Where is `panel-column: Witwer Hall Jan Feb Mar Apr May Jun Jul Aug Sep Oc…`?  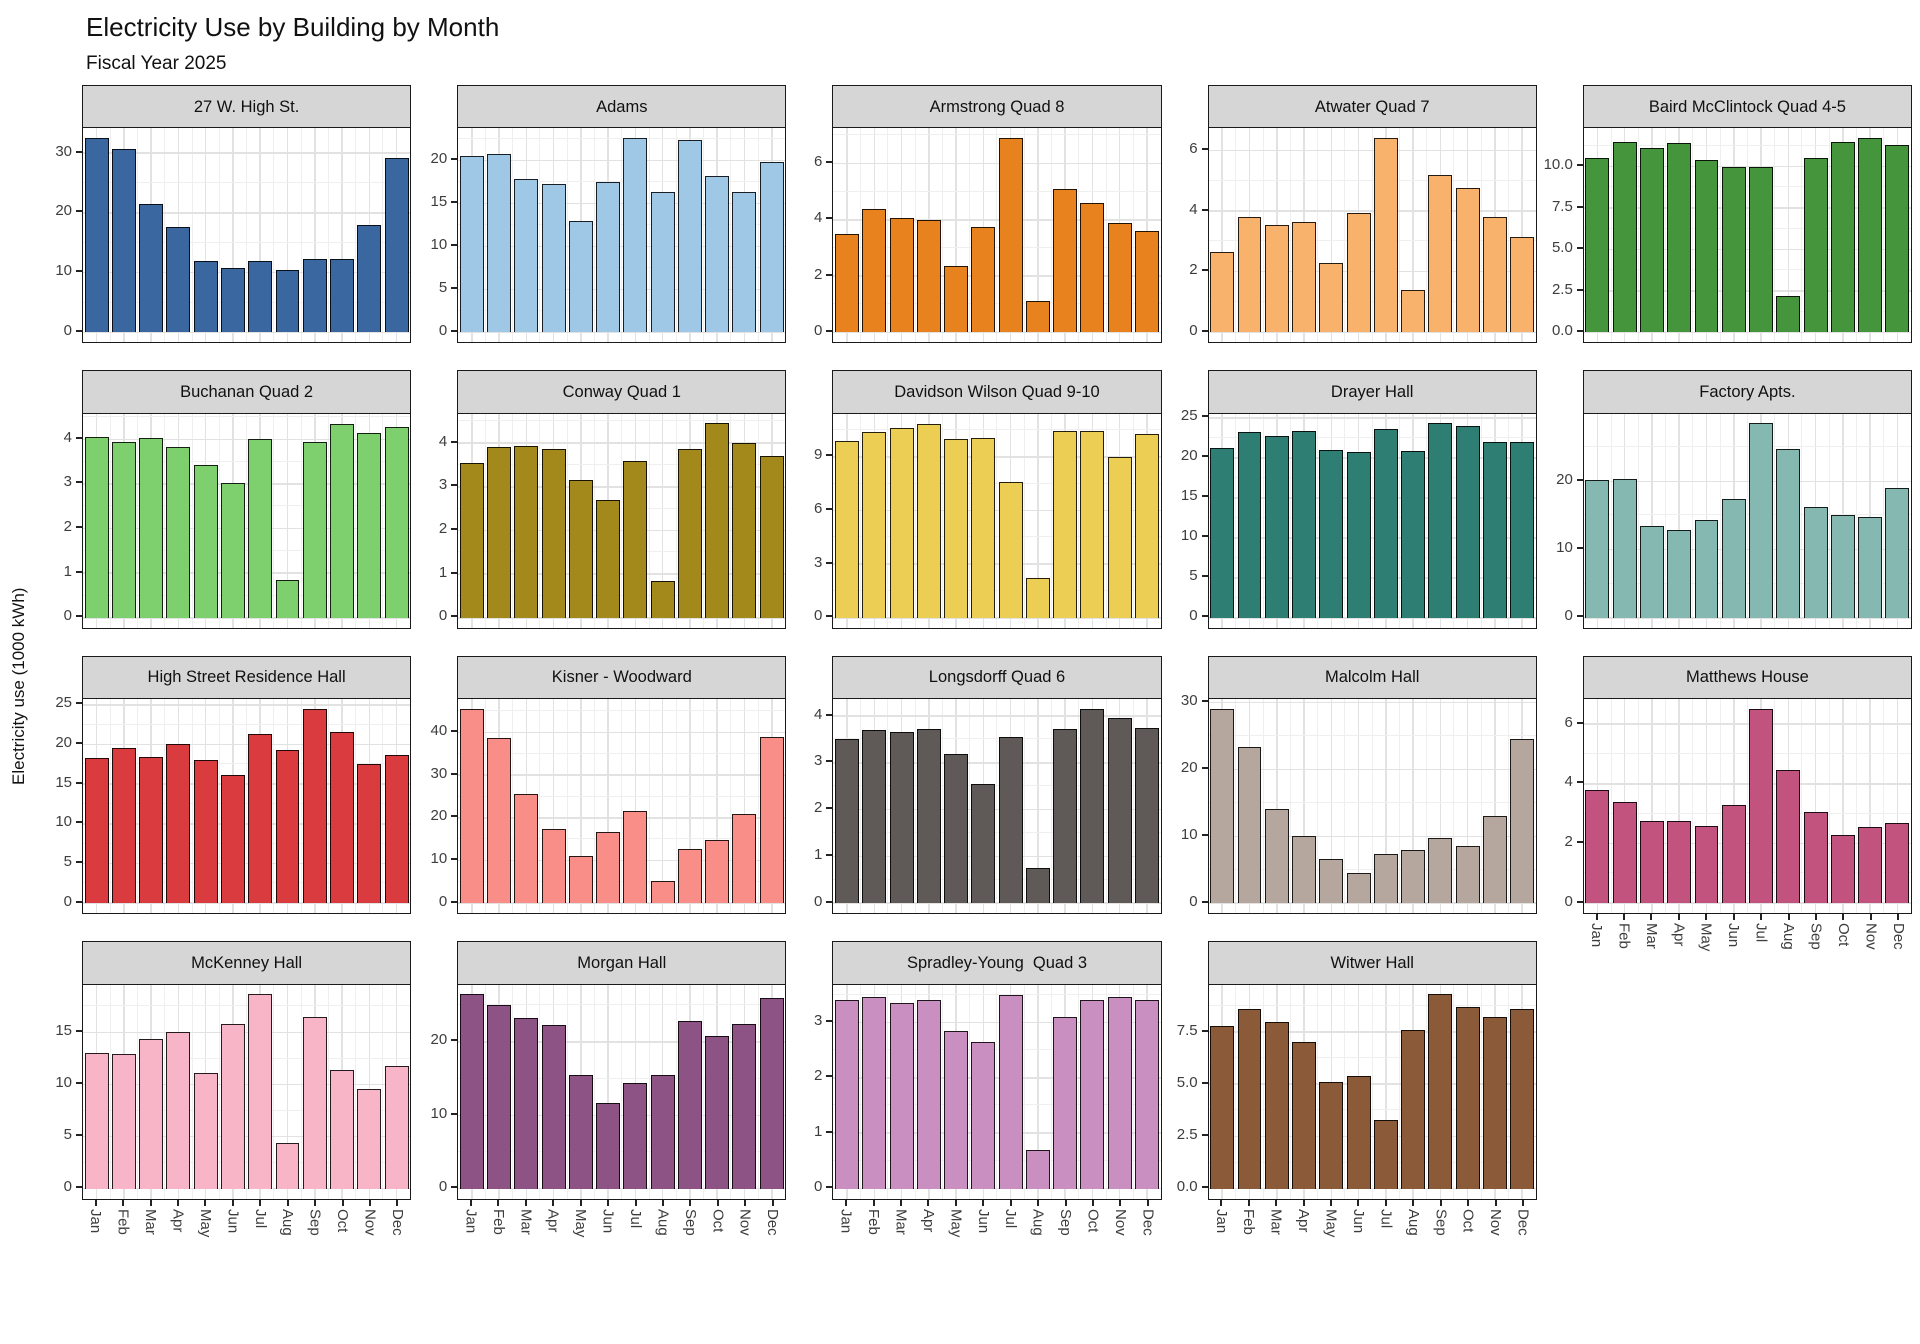 panel-column: Witwer Hall Jan Feb Mar Apr May Jun Jul Aug Sep Oc… is located at coordinates (1372, 1089).